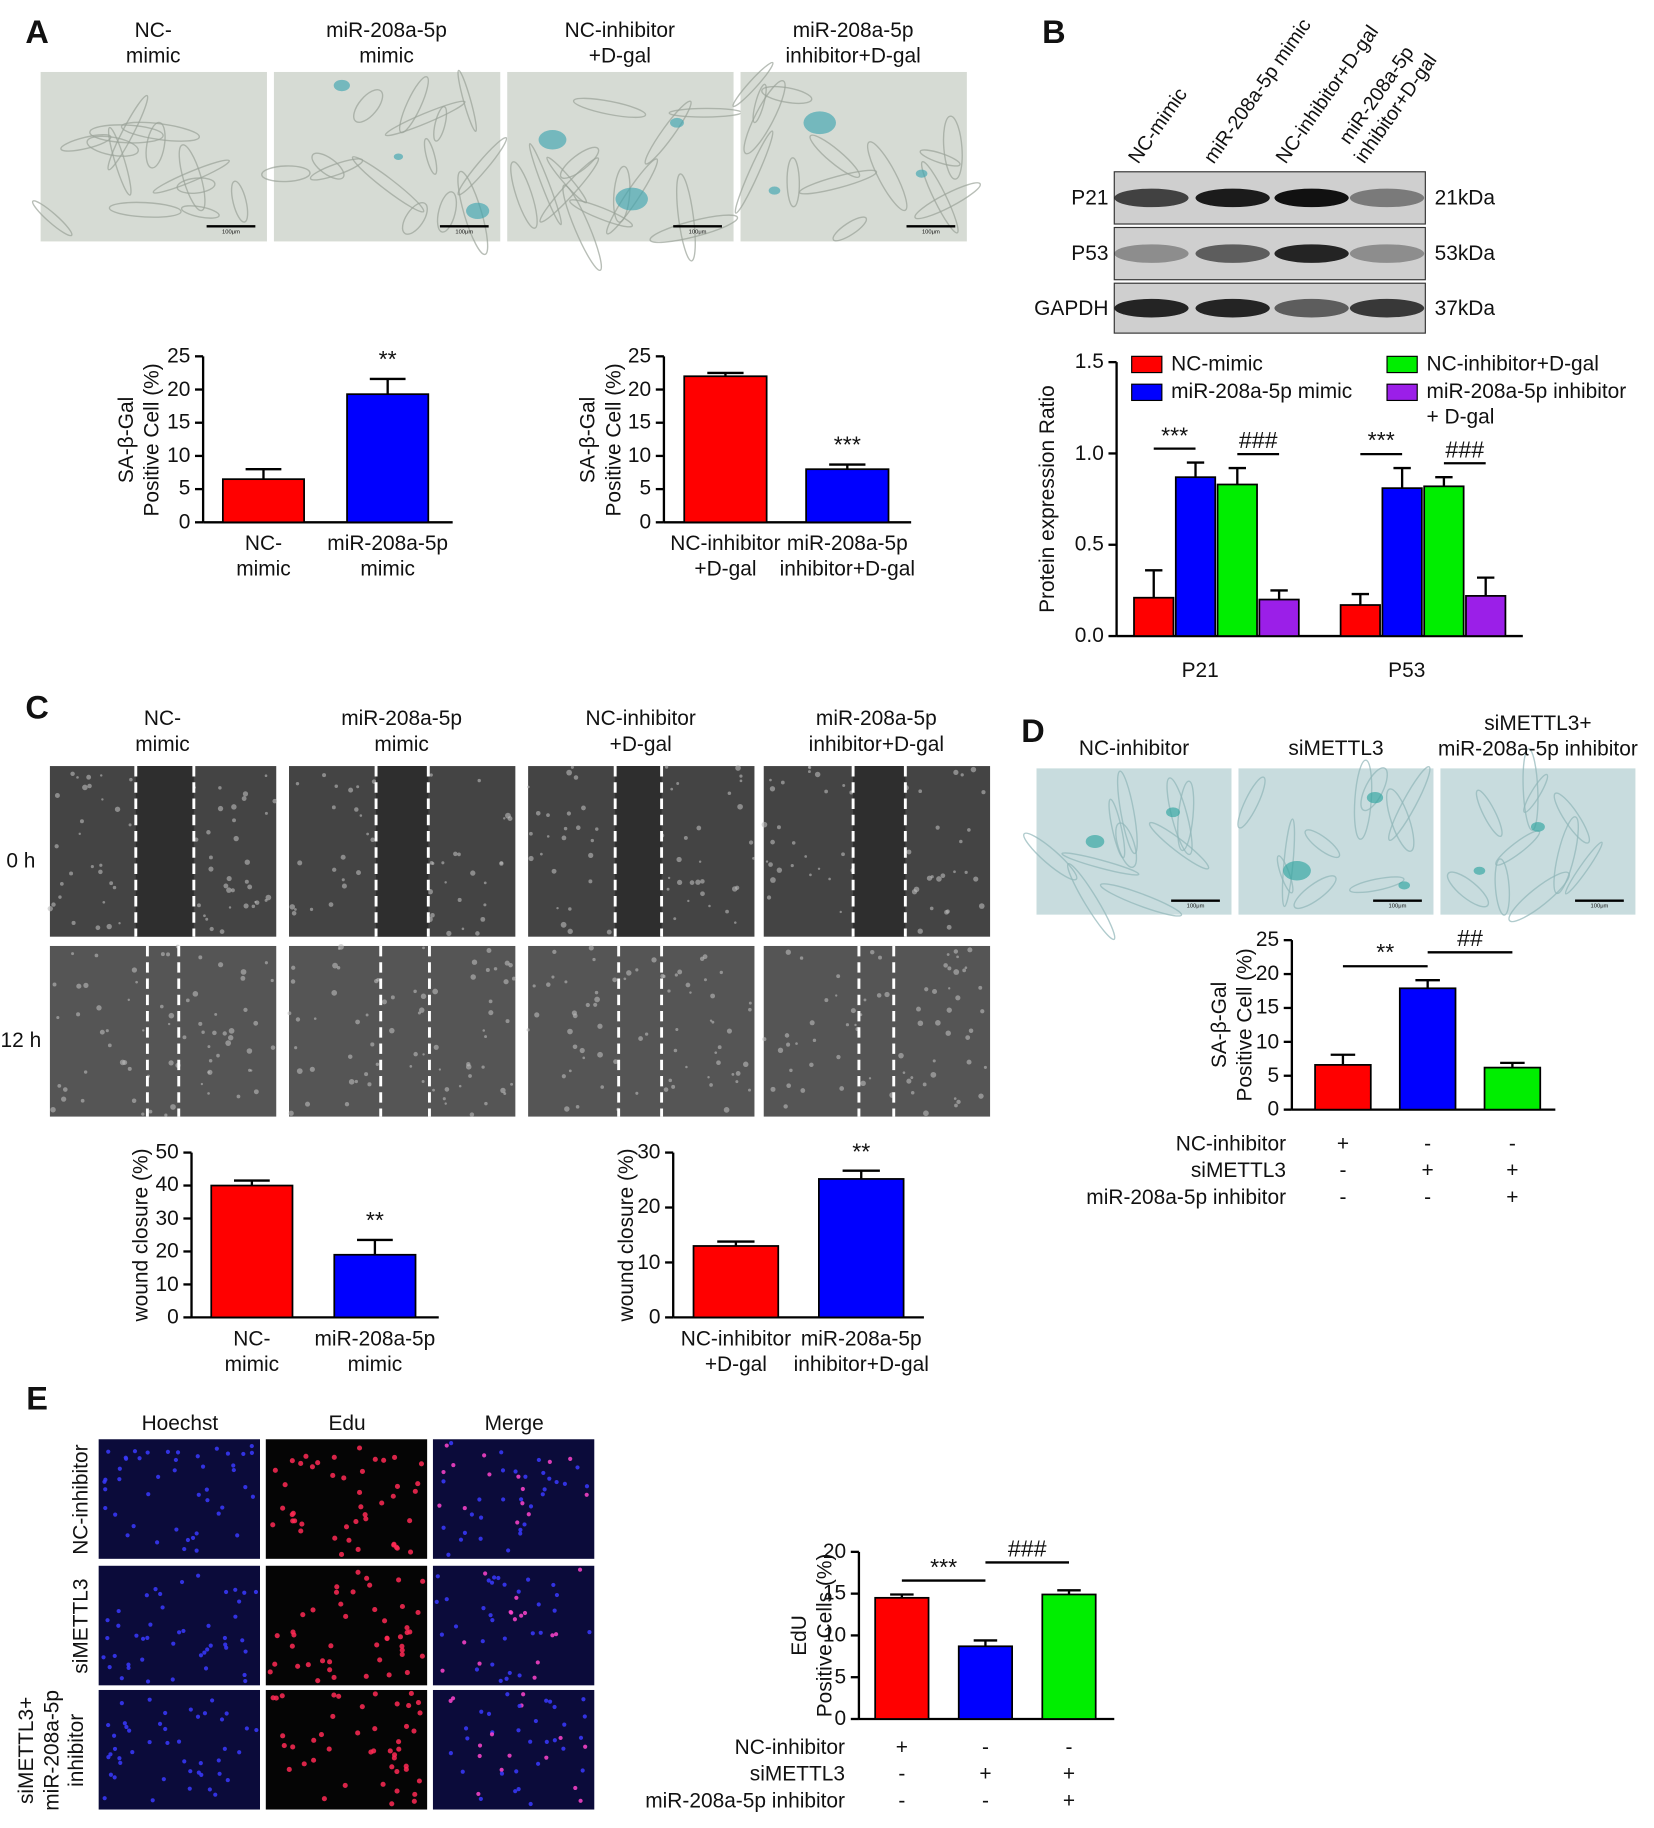 This screenshot has width=1654, height=1828. I want to click on condition-mark: -, so click(1343, 1197).